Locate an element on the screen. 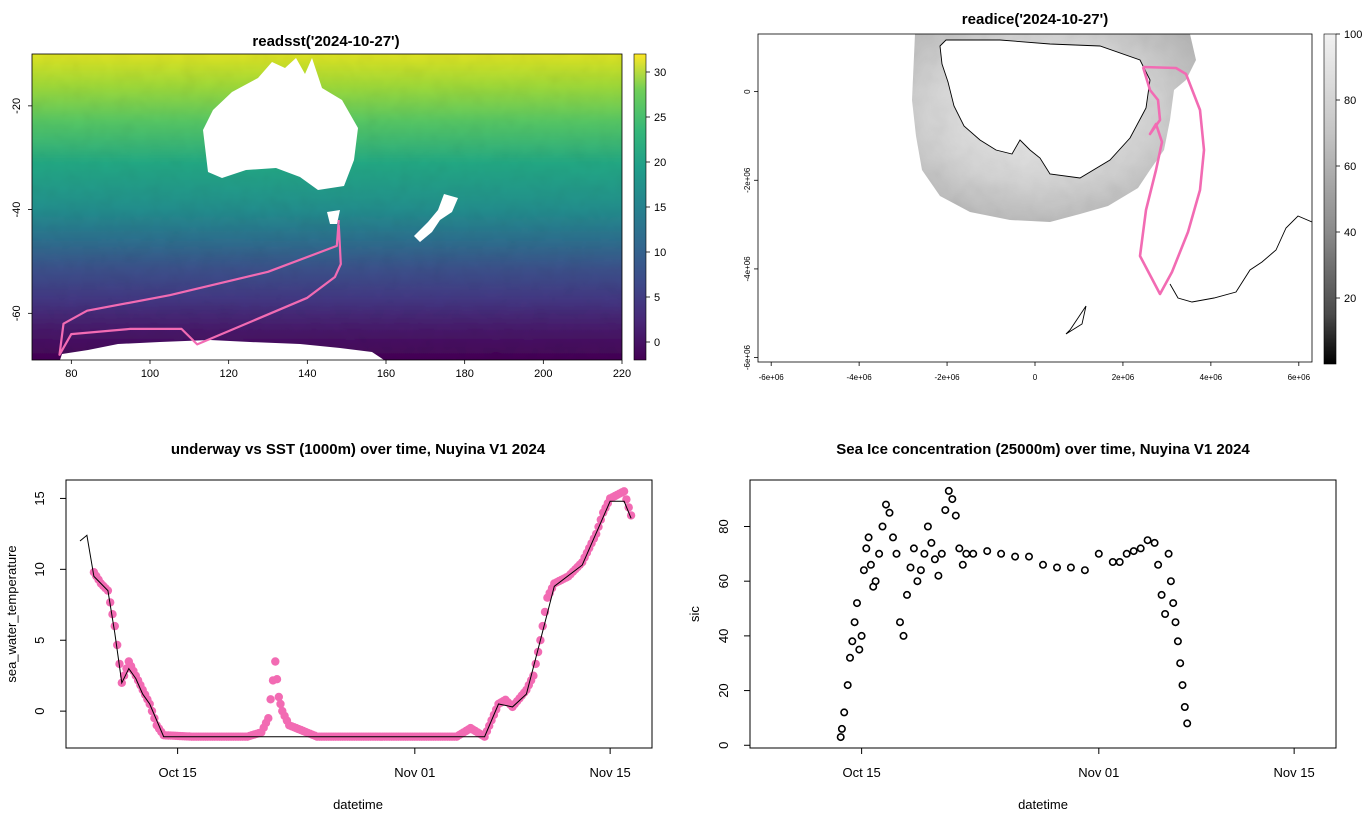  sst-y-tick-label: -40 is located at coordinates (17, 210).